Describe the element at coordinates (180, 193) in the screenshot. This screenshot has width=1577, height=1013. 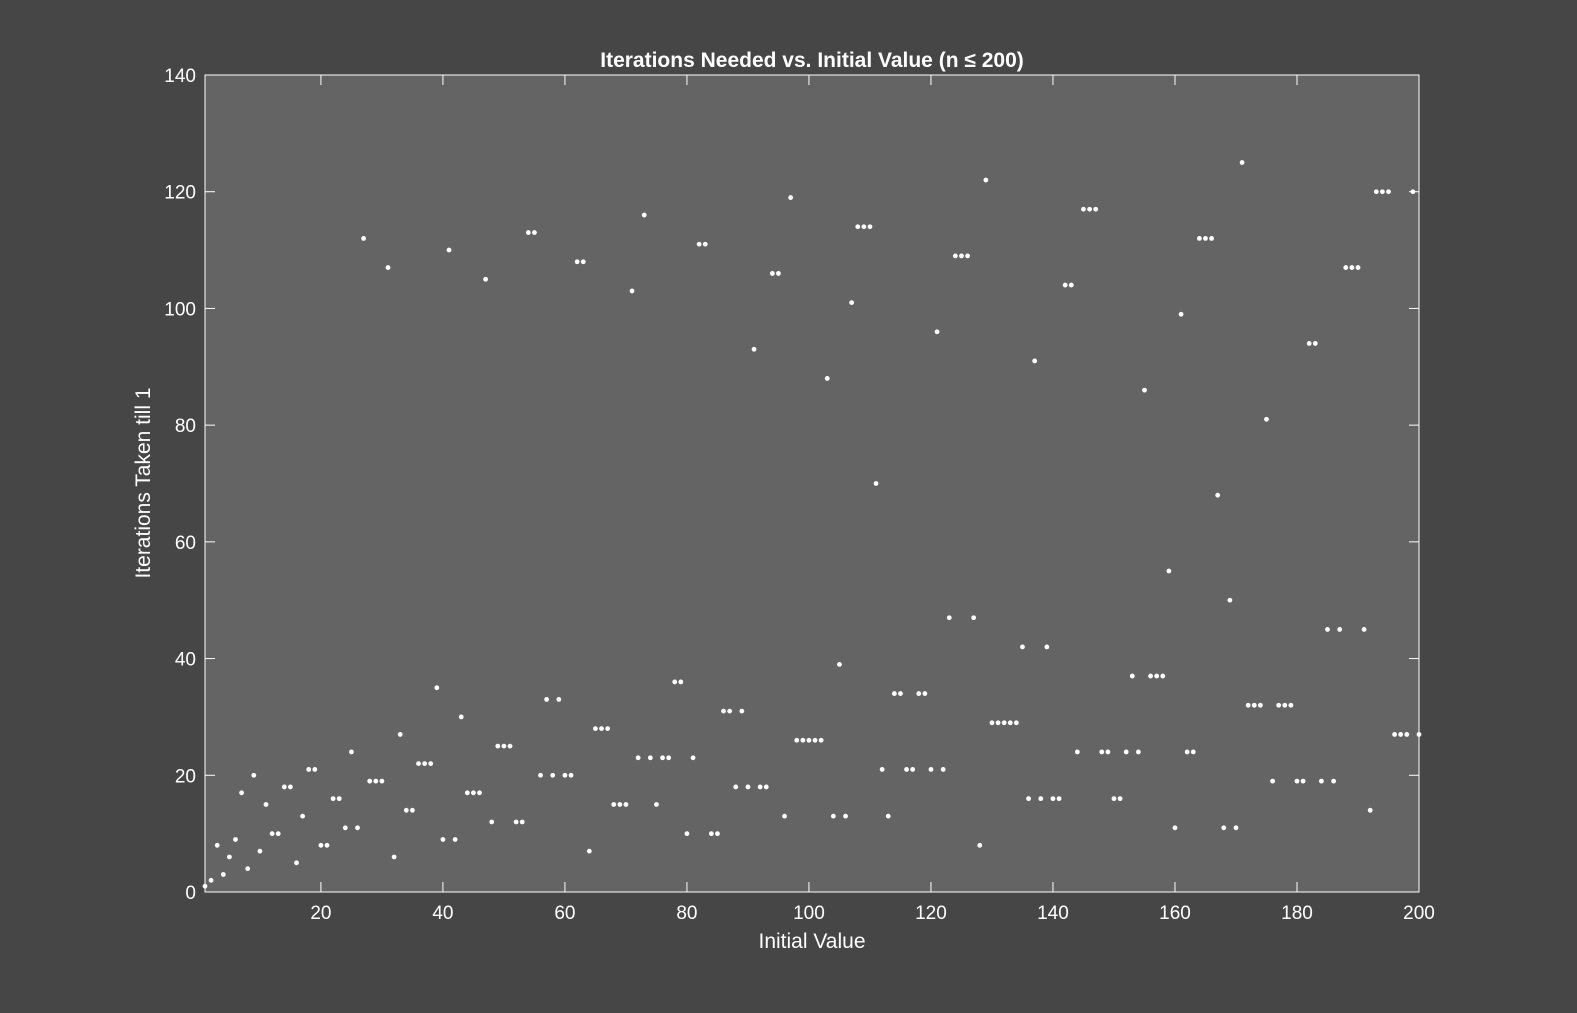
I see `y-tick-label: 120` at that location.